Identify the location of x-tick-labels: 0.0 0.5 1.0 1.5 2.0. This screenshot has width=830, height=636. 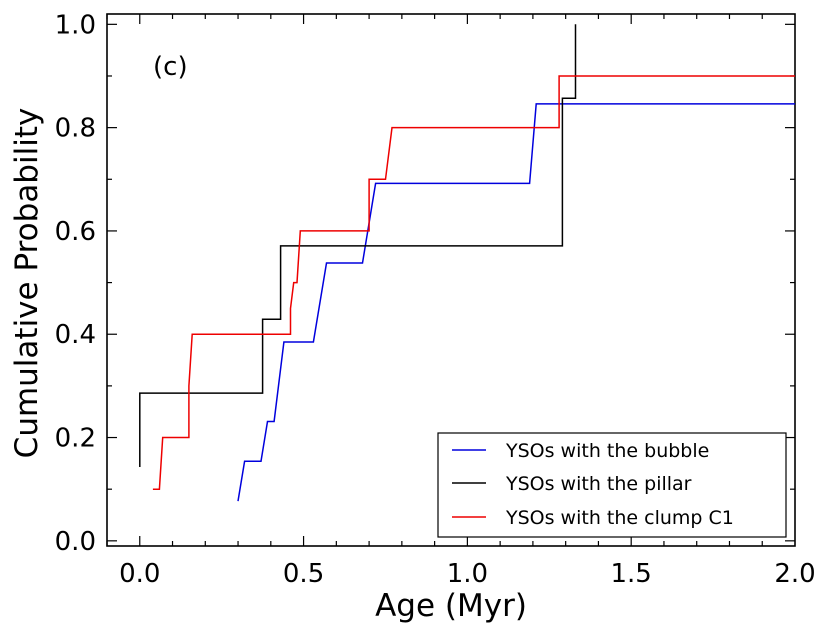
(467, 574).